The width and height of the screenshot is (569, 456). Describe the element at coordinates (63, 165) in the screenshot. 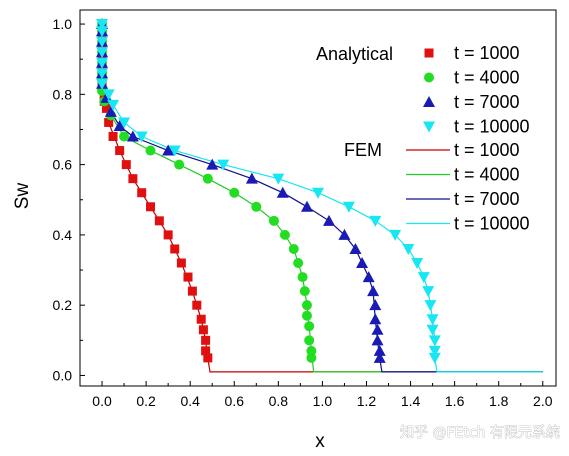

I see `y-tick-label: 0.6` at that location.